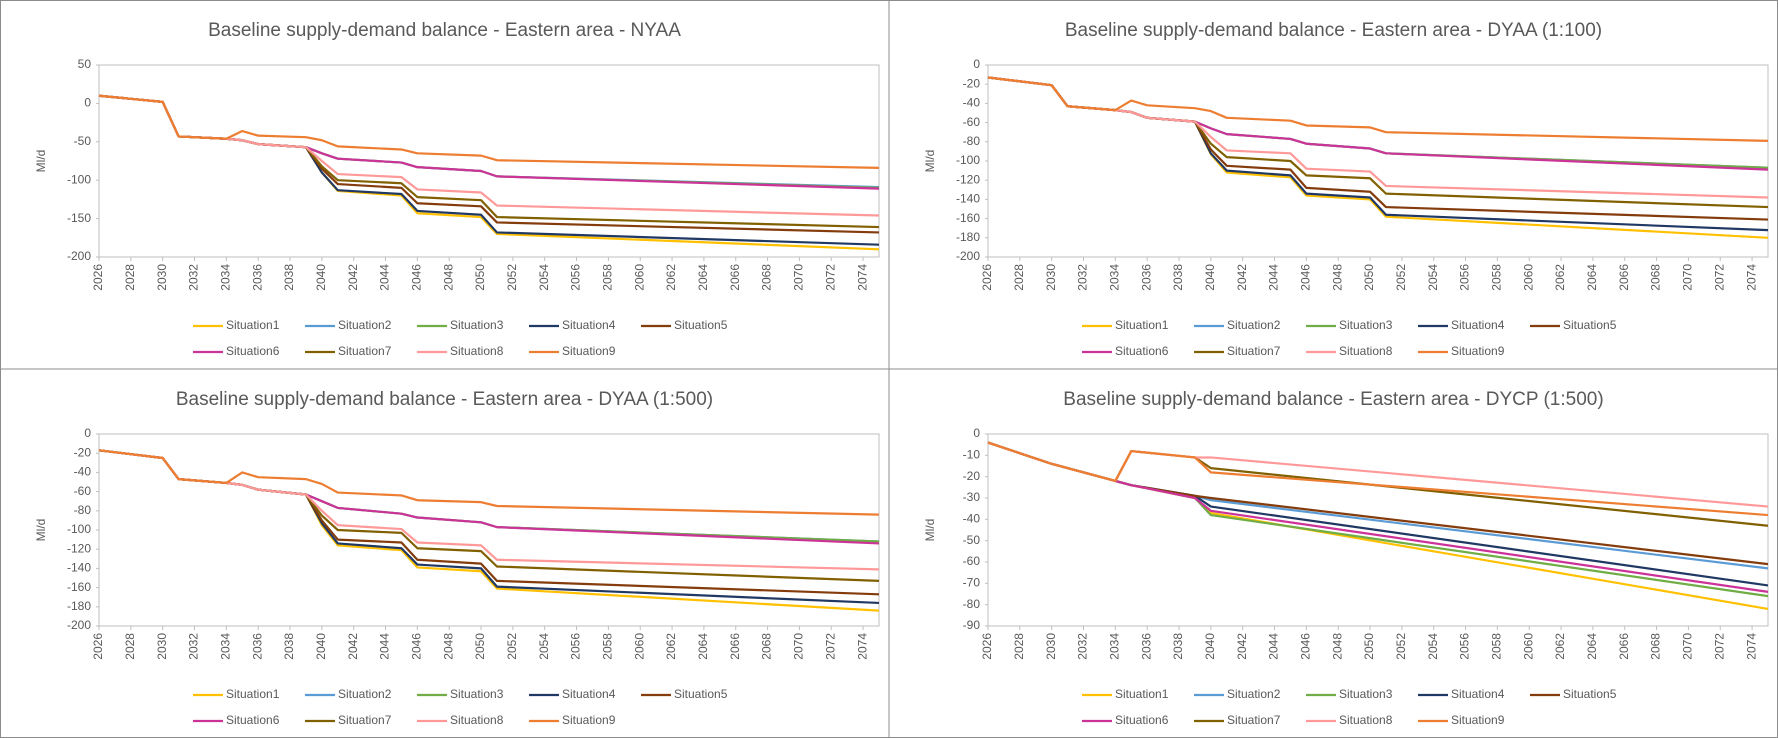 The image size is (1778, 738). I want to click on x-tick-label: 2070, so click(1688, 277).